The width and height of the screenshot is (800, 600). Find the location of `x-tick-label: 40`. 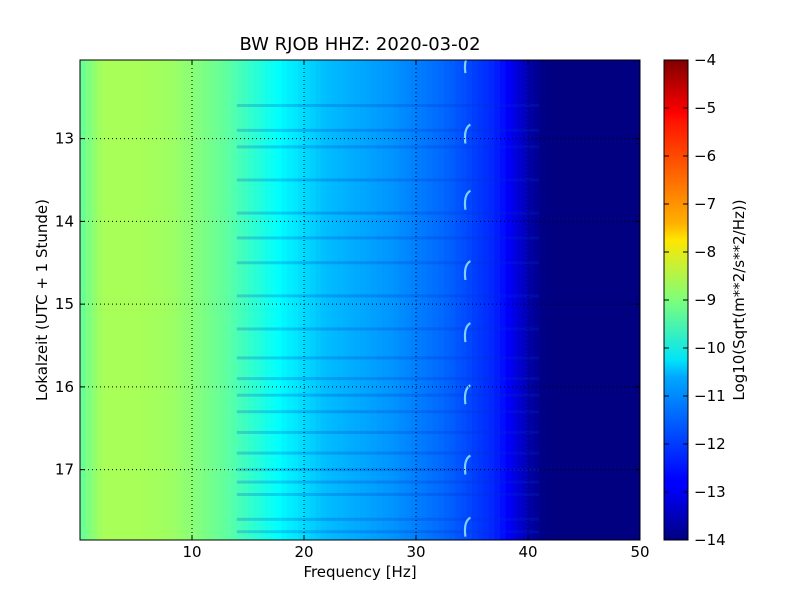

x-tick-label: 40 is located at coordinates (527, 552).